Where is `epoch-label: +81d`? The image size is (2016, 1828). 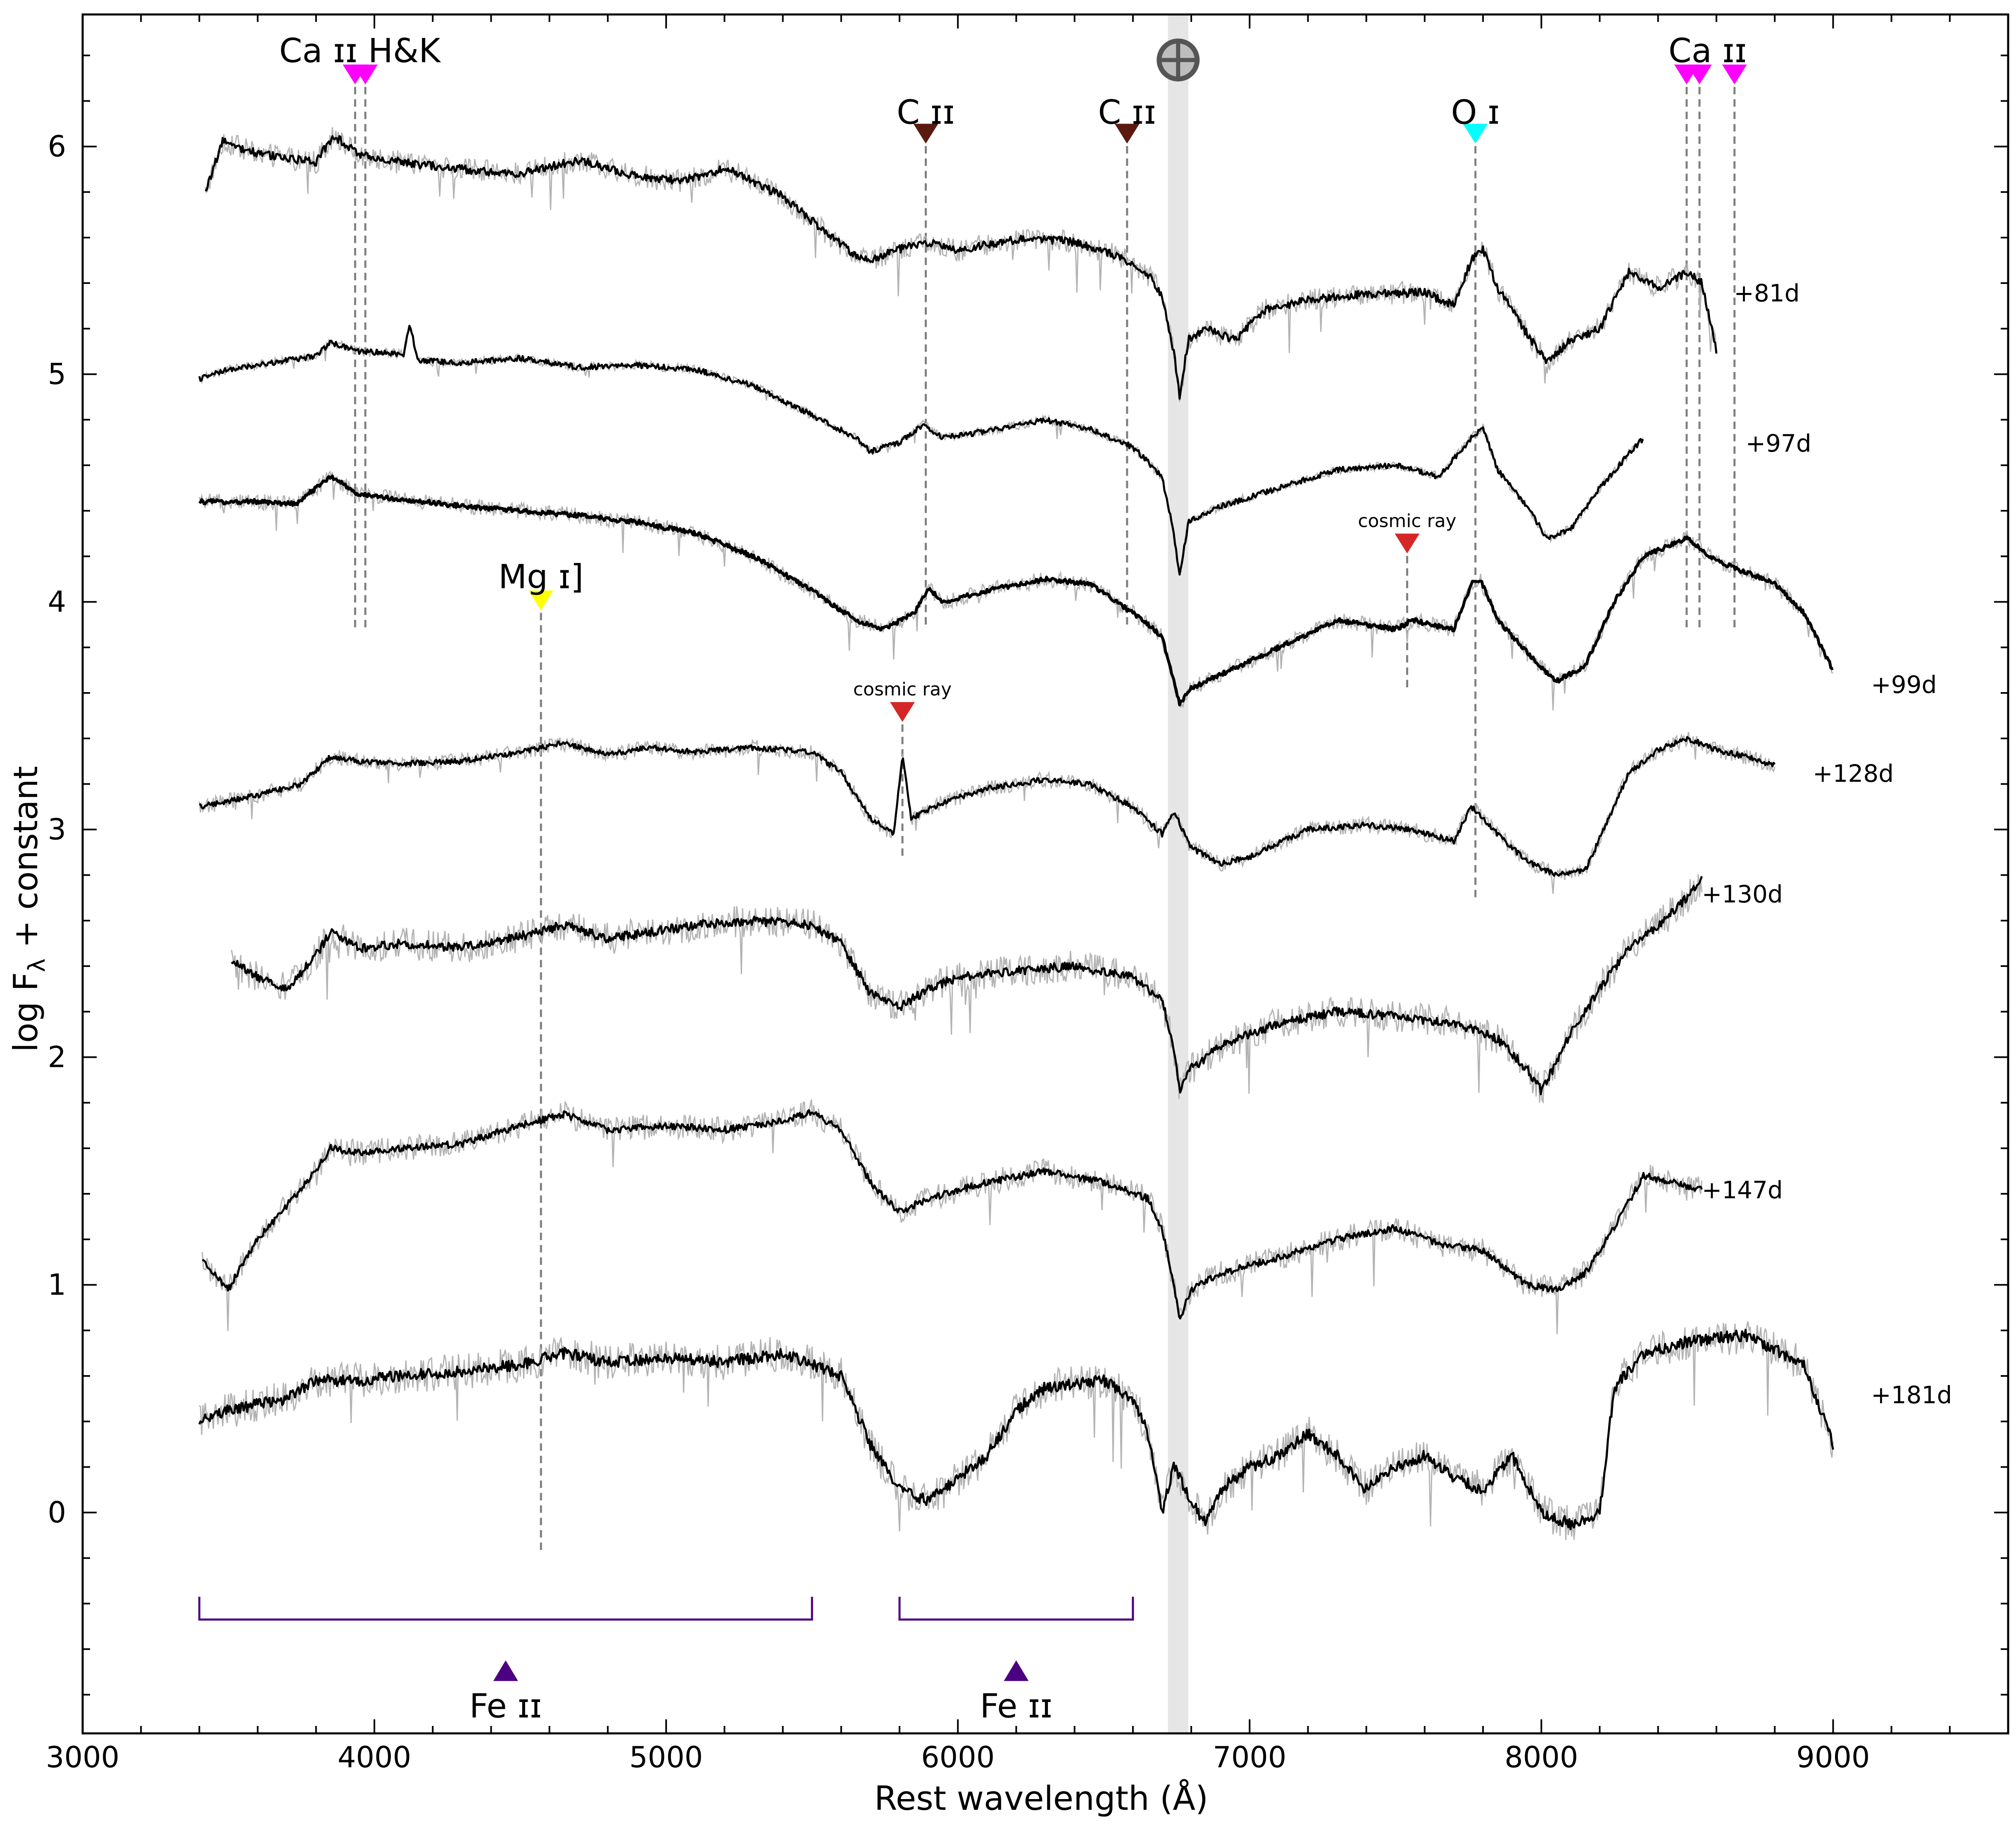
epoch-label: +81d is located at coordinates (1766, 293).